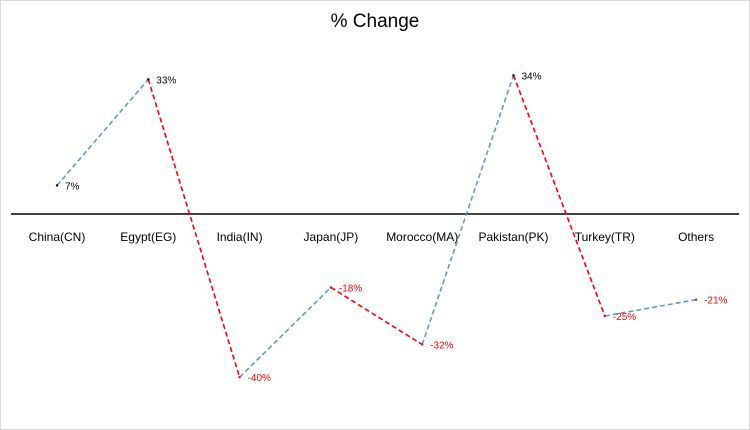  Describe the element at coordinates (696, 237) in the screenshot. I see `category-label: Others` at that location.